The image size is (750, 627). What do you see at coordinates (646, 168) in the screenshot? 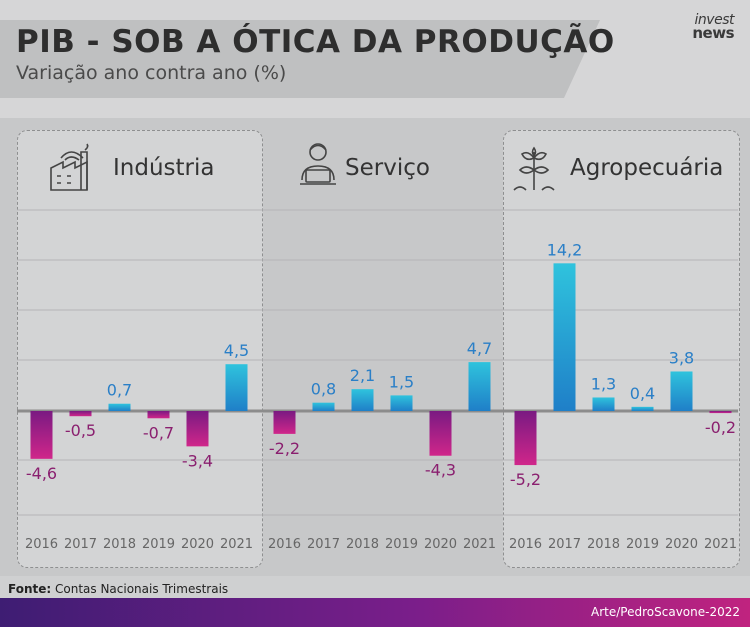
I see `panel-title: Agropecuária` at bounding box center [646, 168].